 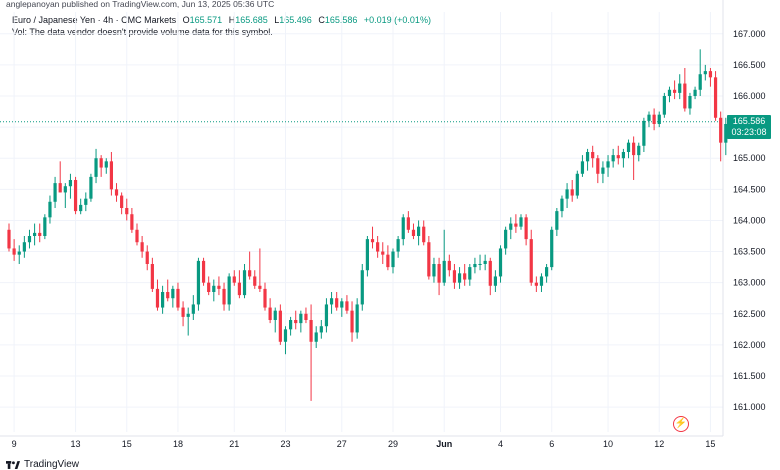 I want to click on symbol-title: Euro / Japanese Yen · 4h · CMC Markets, so click(x=94, y=20).